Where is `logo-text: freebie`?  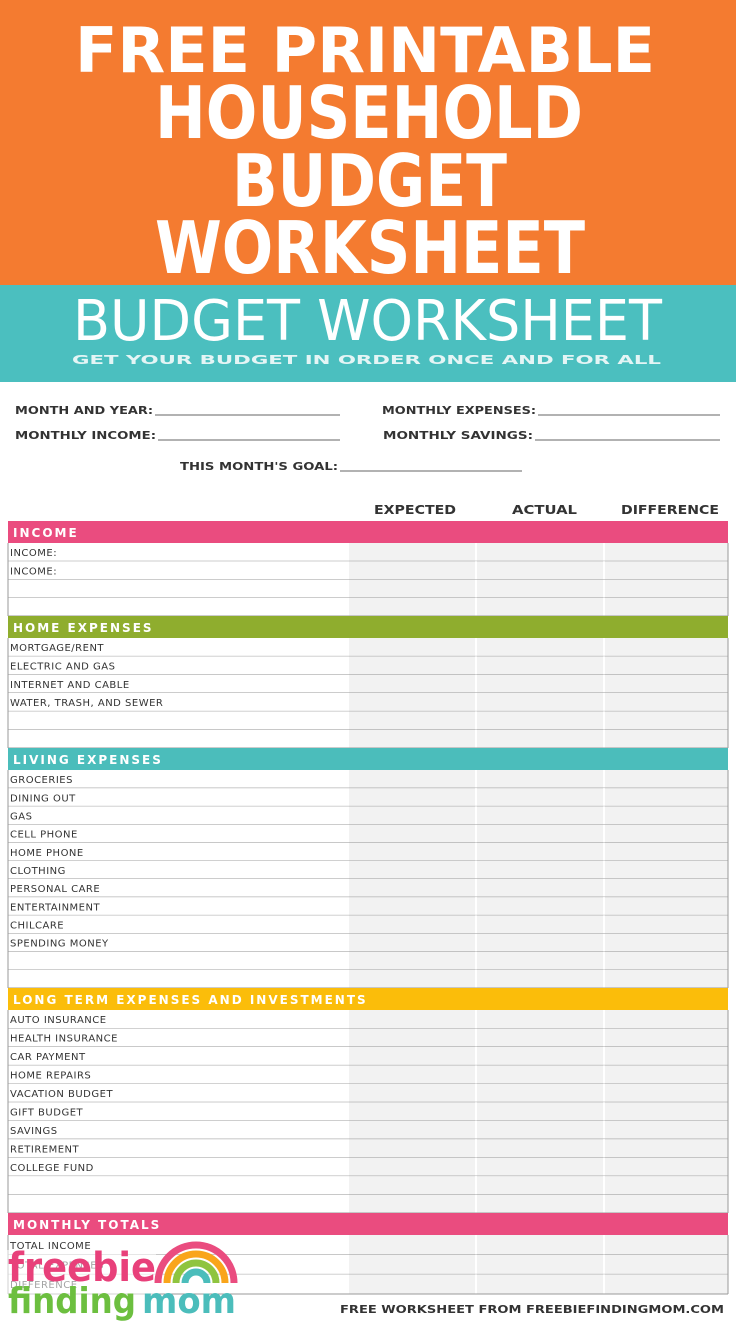 logo-text: freebie is located at coordinates (82, 1268).